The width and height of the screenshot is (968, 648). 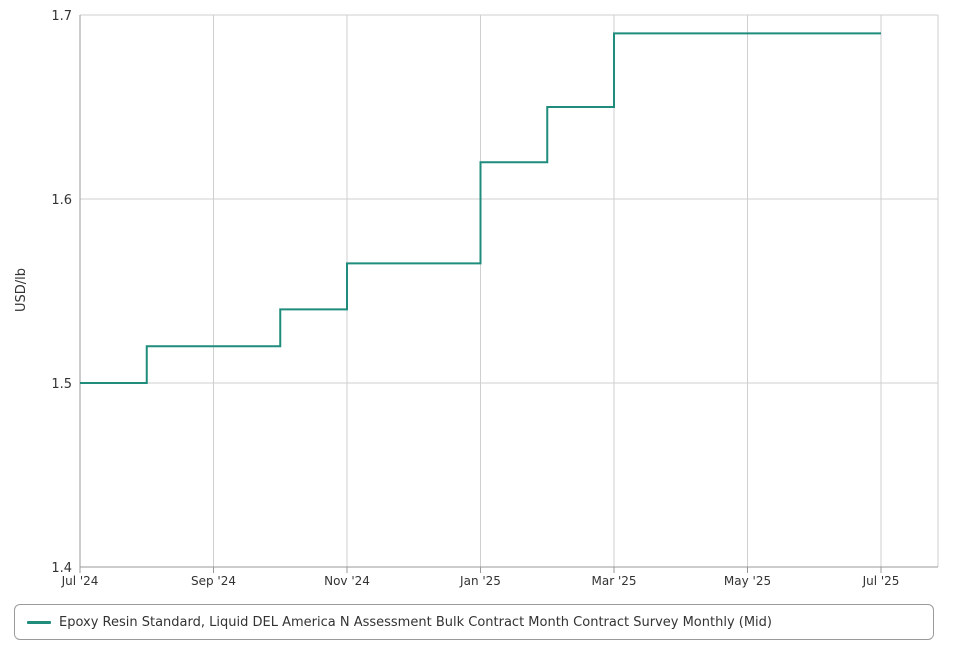 What do you see at coordinates (61, 16) in the screenshot?
I see `y-tick-label: 1.7` at bounding box center [61, 16].